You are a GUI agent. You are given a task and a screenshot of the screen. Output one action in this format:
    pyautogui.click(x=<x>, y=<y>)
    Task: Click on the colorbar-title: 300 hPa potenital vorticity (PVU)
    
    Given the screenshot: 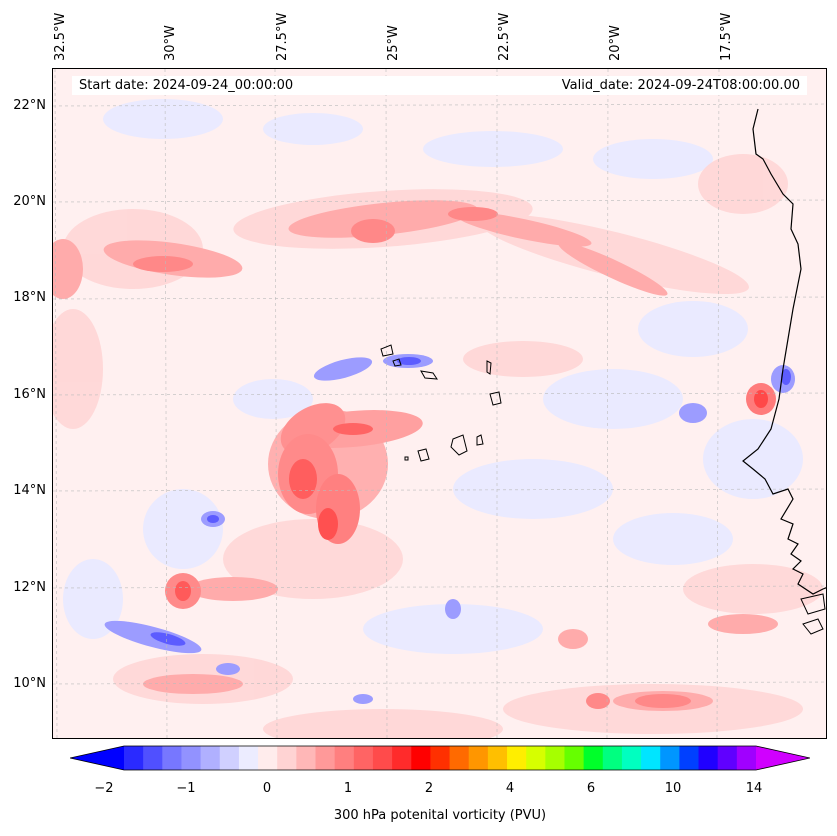 What is the action you would take?
    pyautogui.click(x=440, y=815)
    